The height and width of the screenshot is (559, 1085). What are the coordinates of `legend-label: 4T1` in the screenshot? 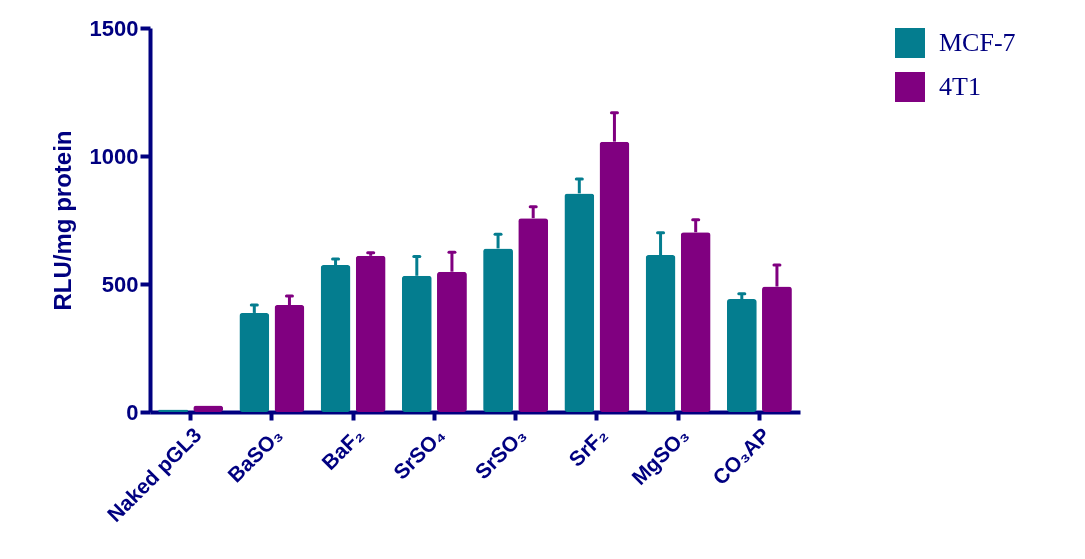 It's located at (960, 86).